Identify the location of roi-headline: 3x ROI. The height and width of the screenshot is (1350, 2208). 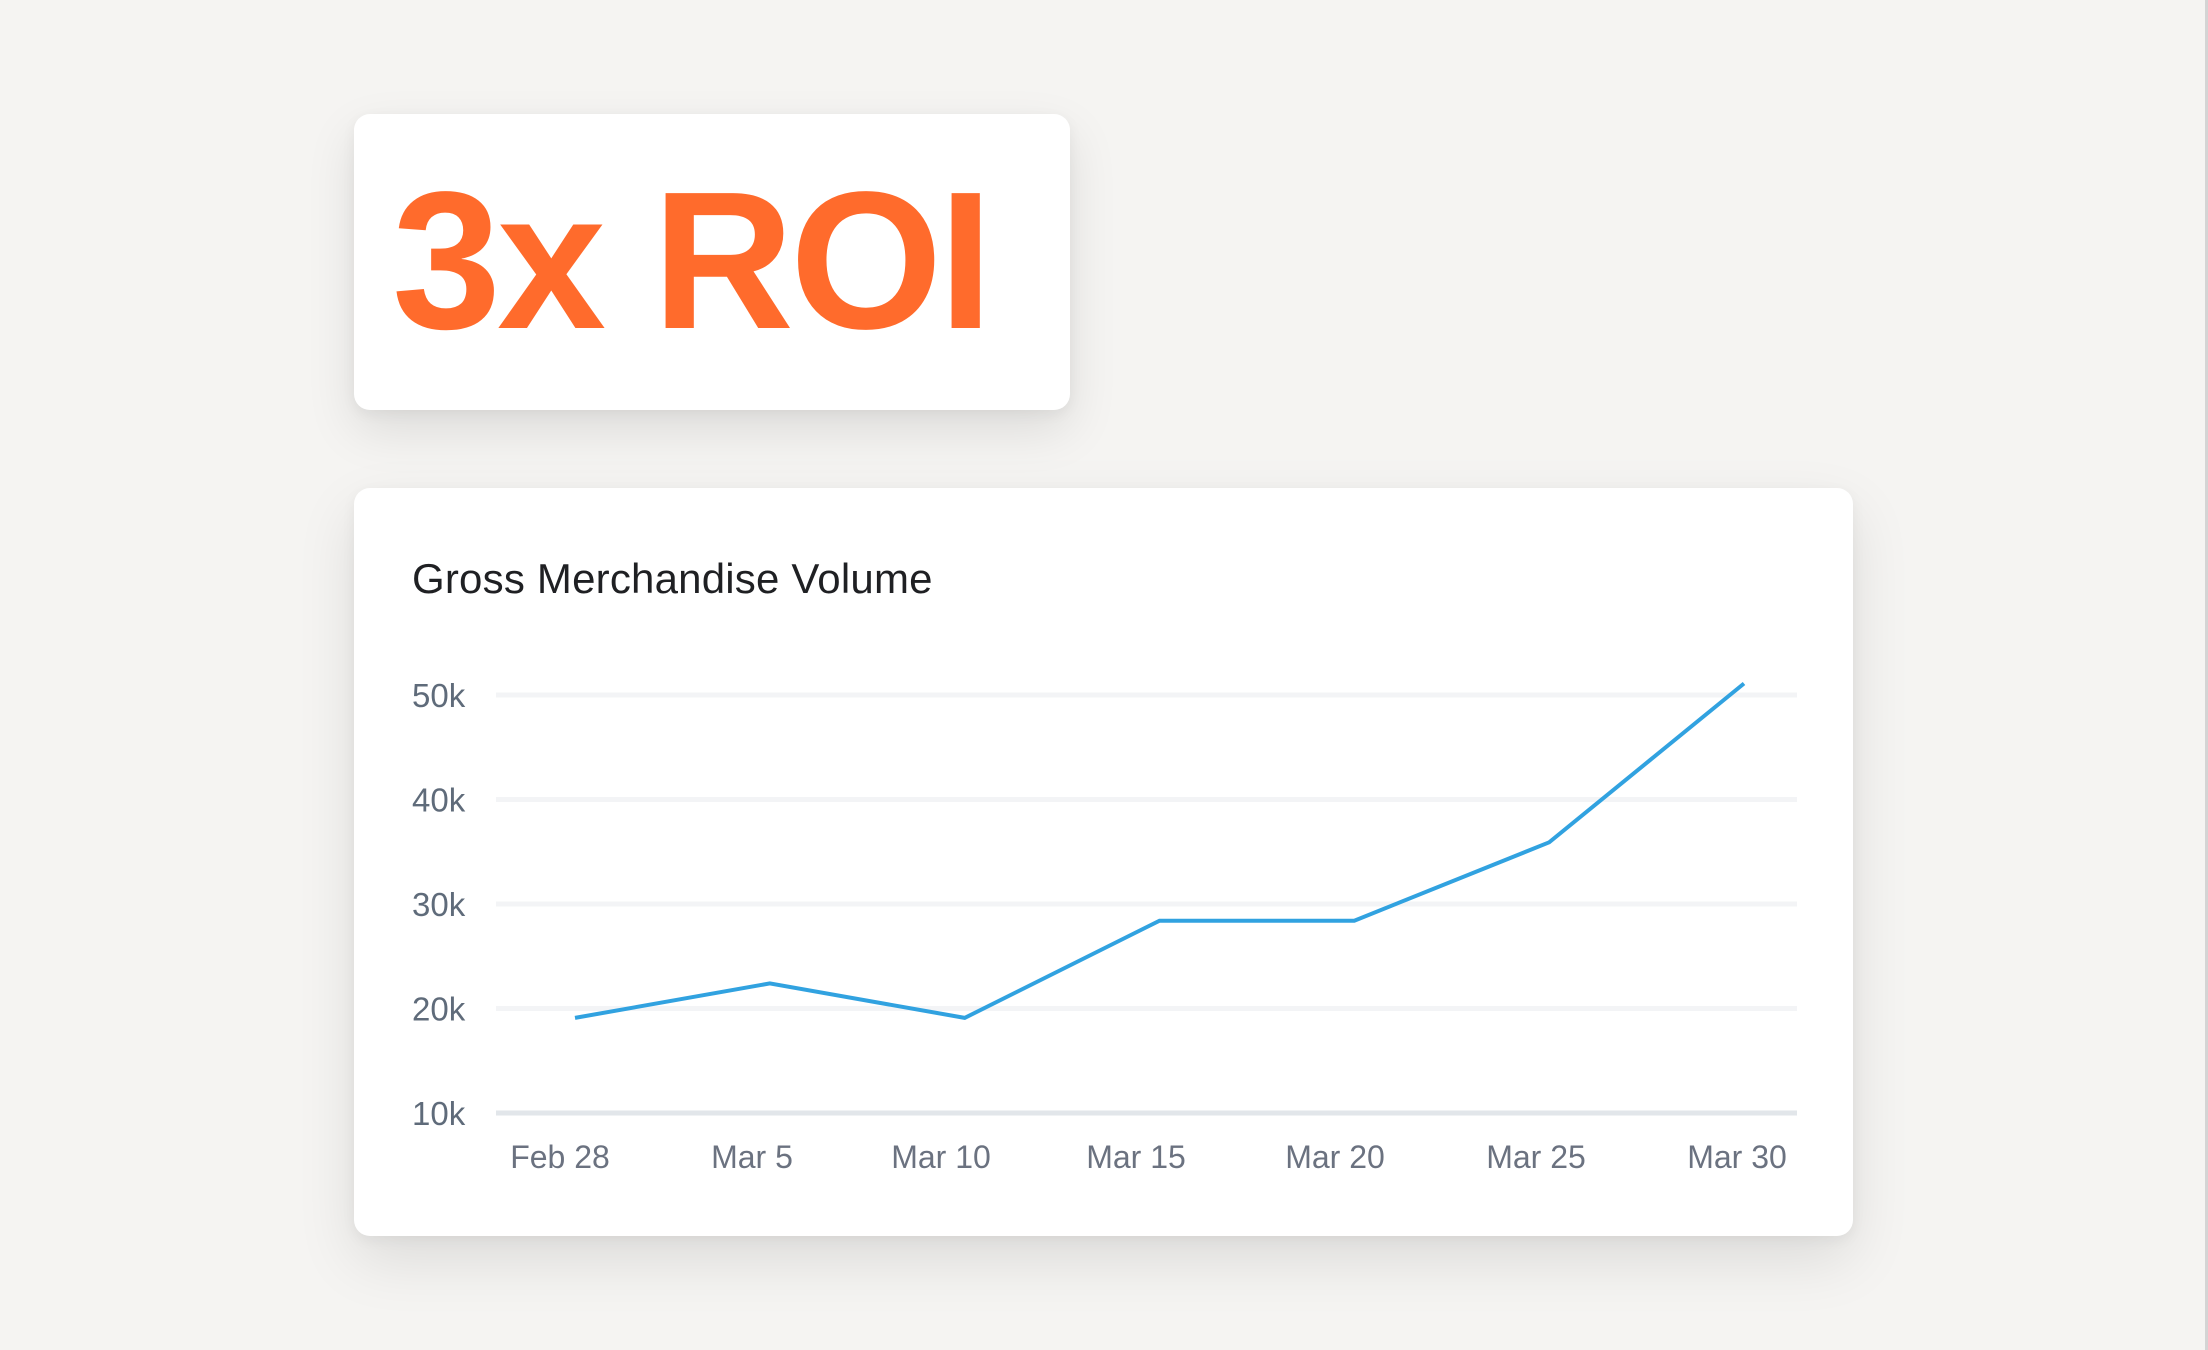
(692, 260).